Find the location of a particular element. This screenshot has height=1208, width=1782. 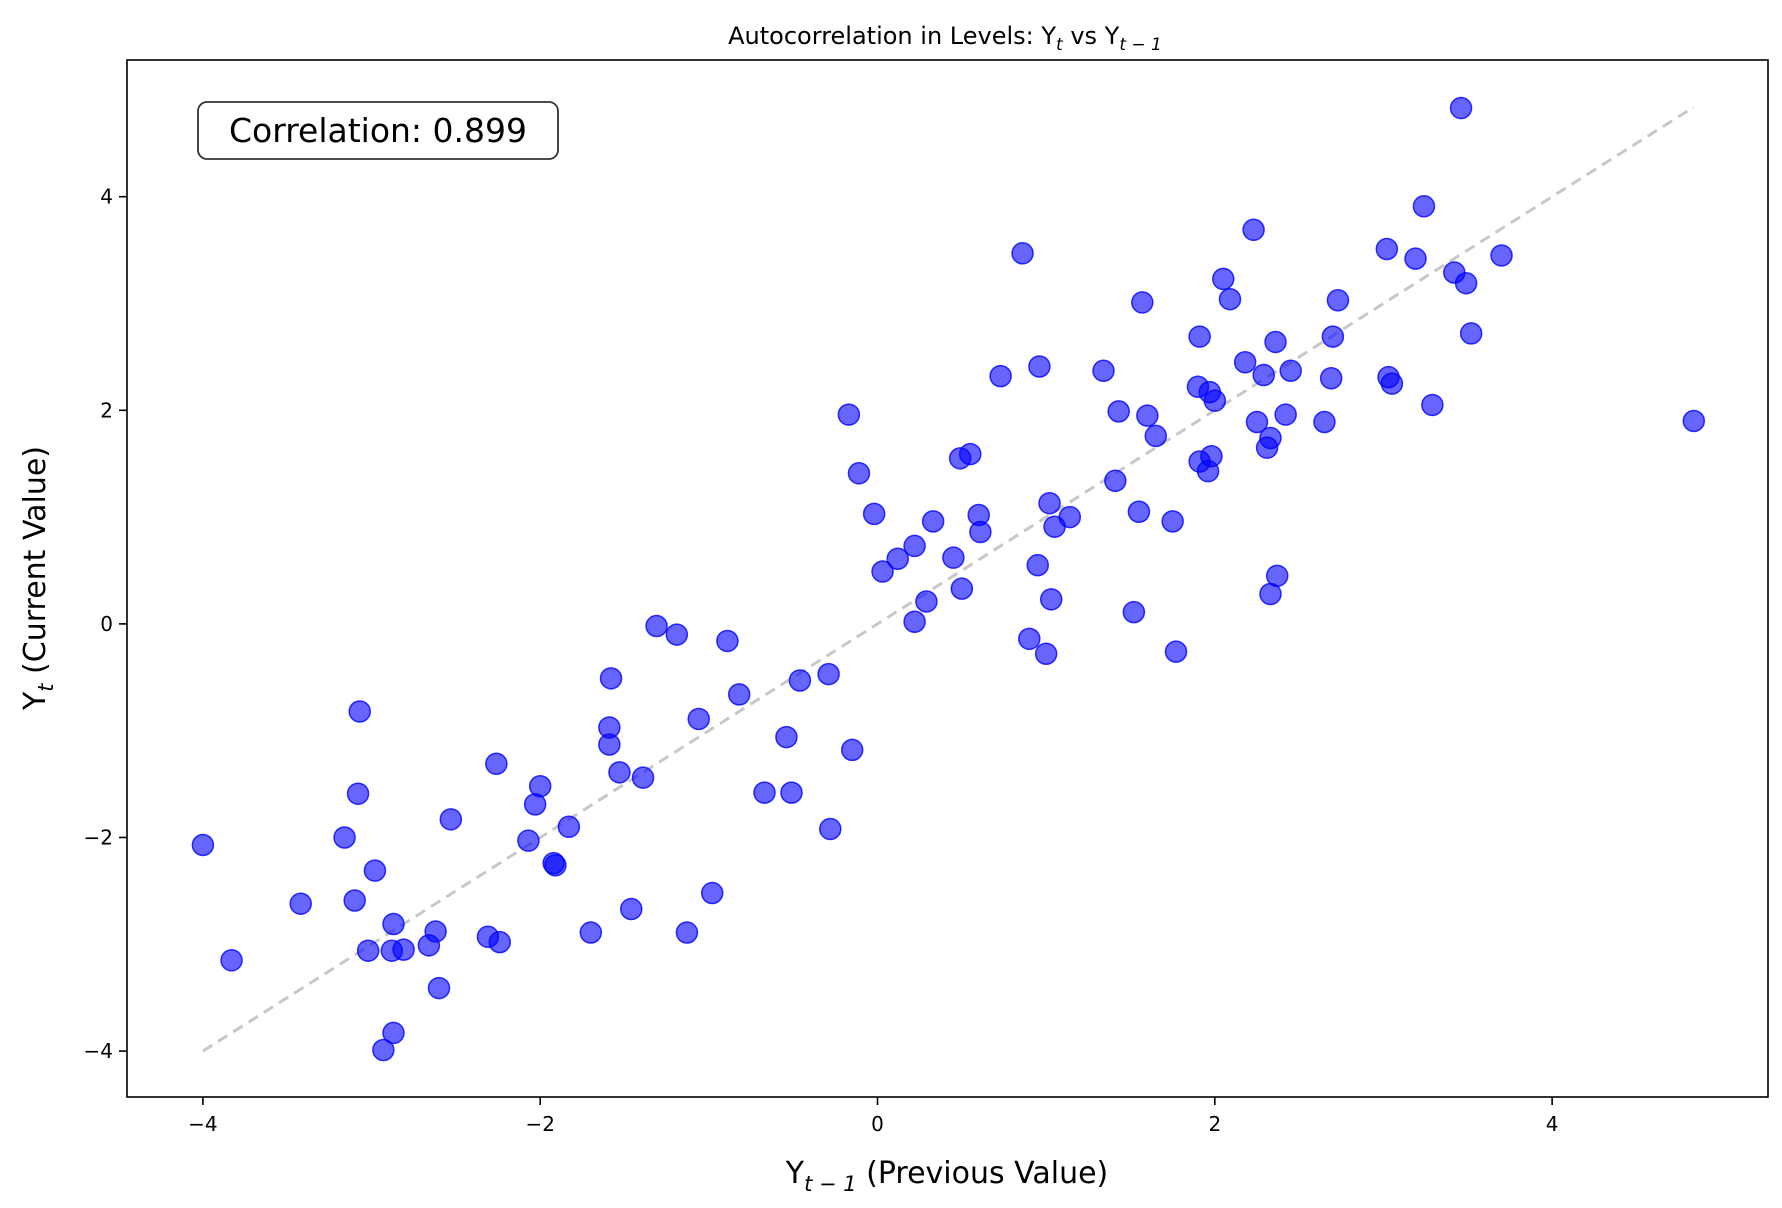

annotation-text: Correlation: 0.899 is located at coordinates (378, 130).